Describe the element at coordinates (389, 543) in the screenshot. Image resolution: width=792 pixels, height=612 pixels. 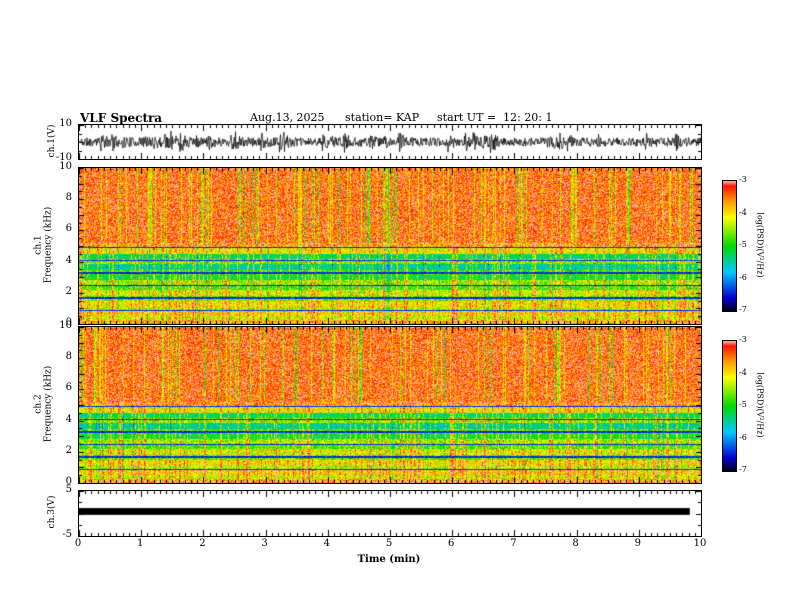
I see `x-tick-label: 5` at that location.